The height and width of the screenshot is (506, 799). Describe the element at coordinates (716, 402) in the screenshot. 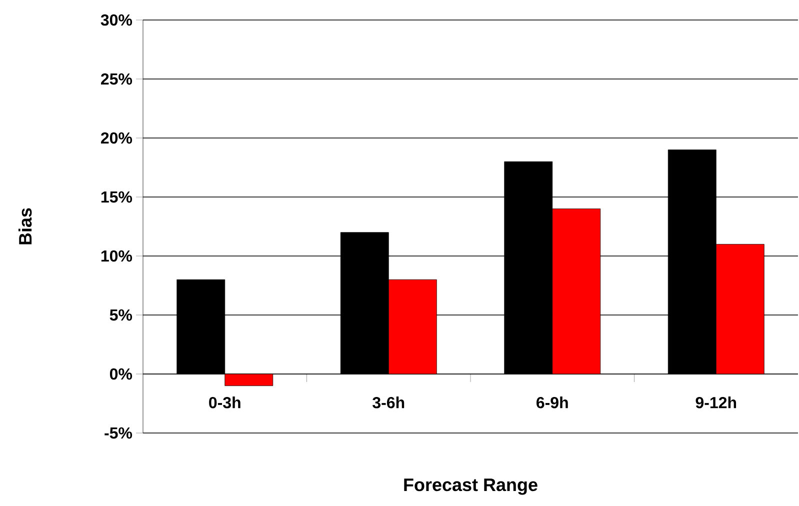

I see `x-tick-label: 9-12h` at that location.